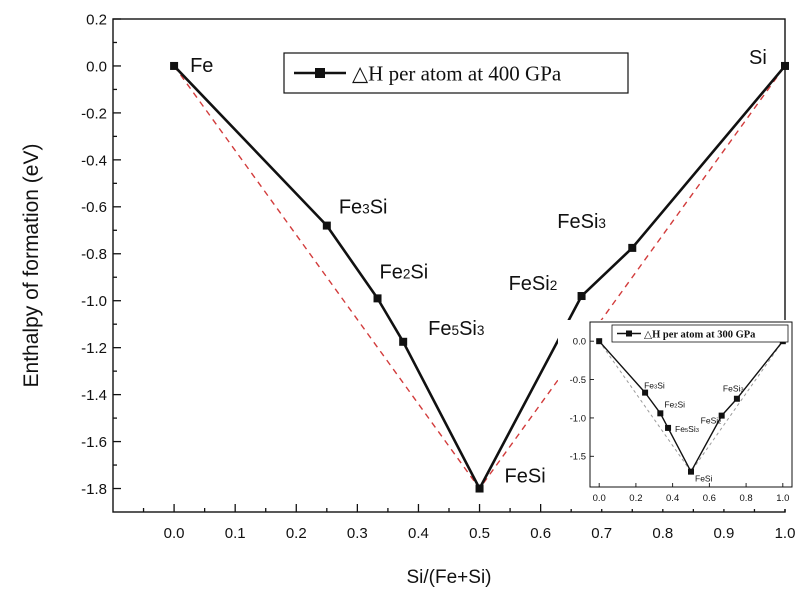 Image resolution: width=798 pixels, height=591 pixels. I want to click on inset-point-labels: Fe3Si Fe2Si Fe5Si3 FeSi FeSi2 FeSi3, so click(694, 432).